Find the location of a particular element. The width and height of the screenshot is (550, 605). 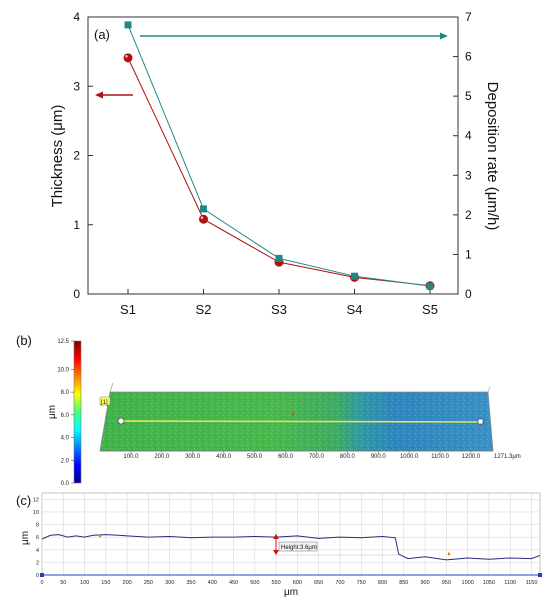

range-handle-left is located at coordinates (42, 575).